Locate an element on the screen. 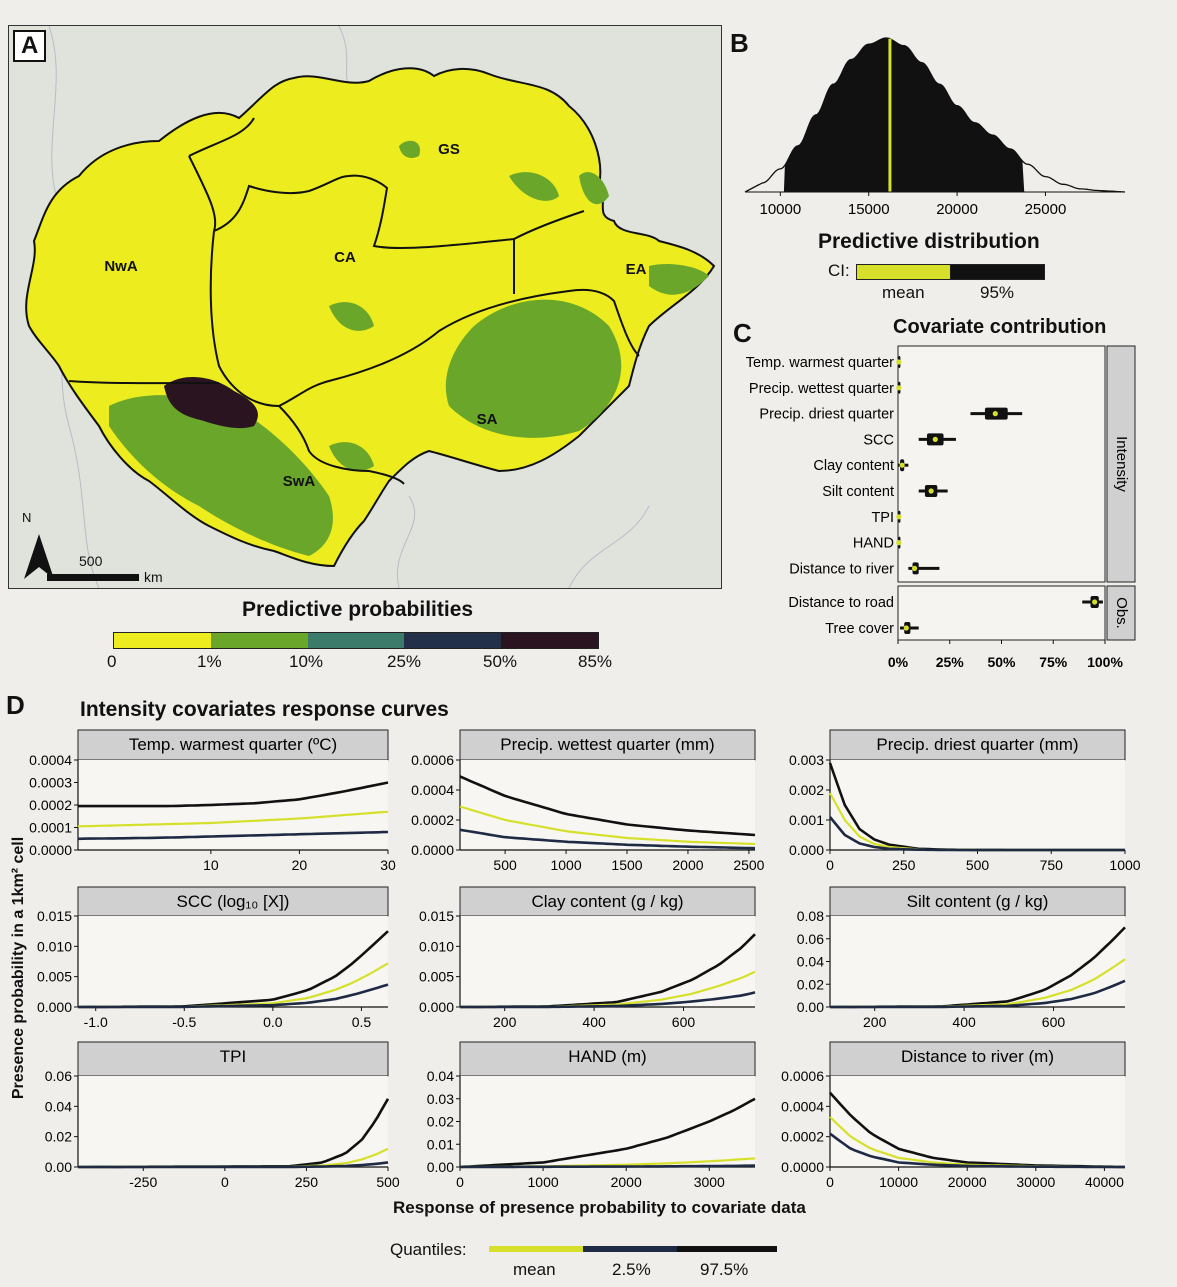 The width and height of the screenshot is (1177, 1287). contribution-category-label: Tree cover is located at coordinates (859, 629).